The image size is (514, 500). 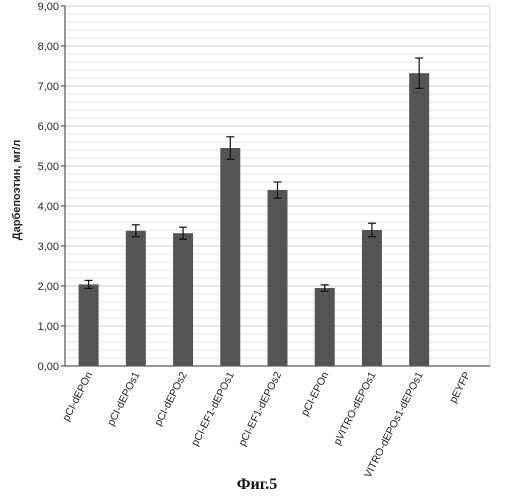 I want to click on y-tick-label: 8,00, so click(x=48, y=47).